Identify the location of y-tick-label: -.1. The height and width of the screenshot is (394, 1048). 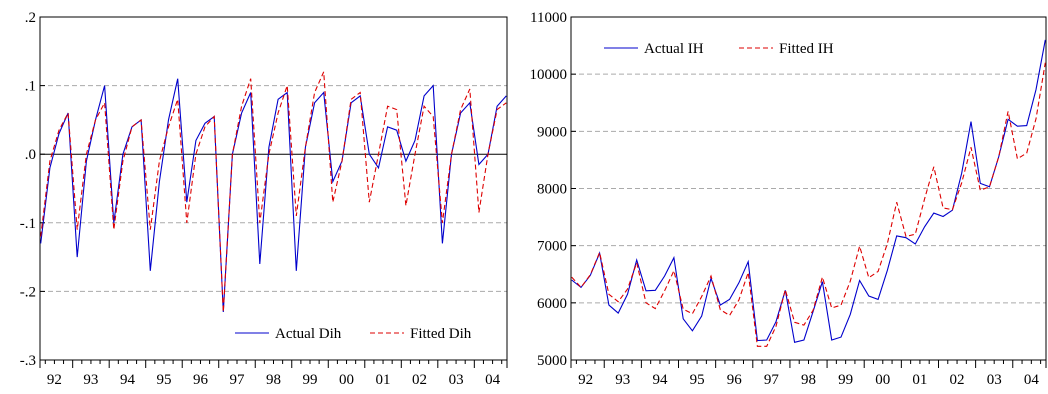
(28, 224).